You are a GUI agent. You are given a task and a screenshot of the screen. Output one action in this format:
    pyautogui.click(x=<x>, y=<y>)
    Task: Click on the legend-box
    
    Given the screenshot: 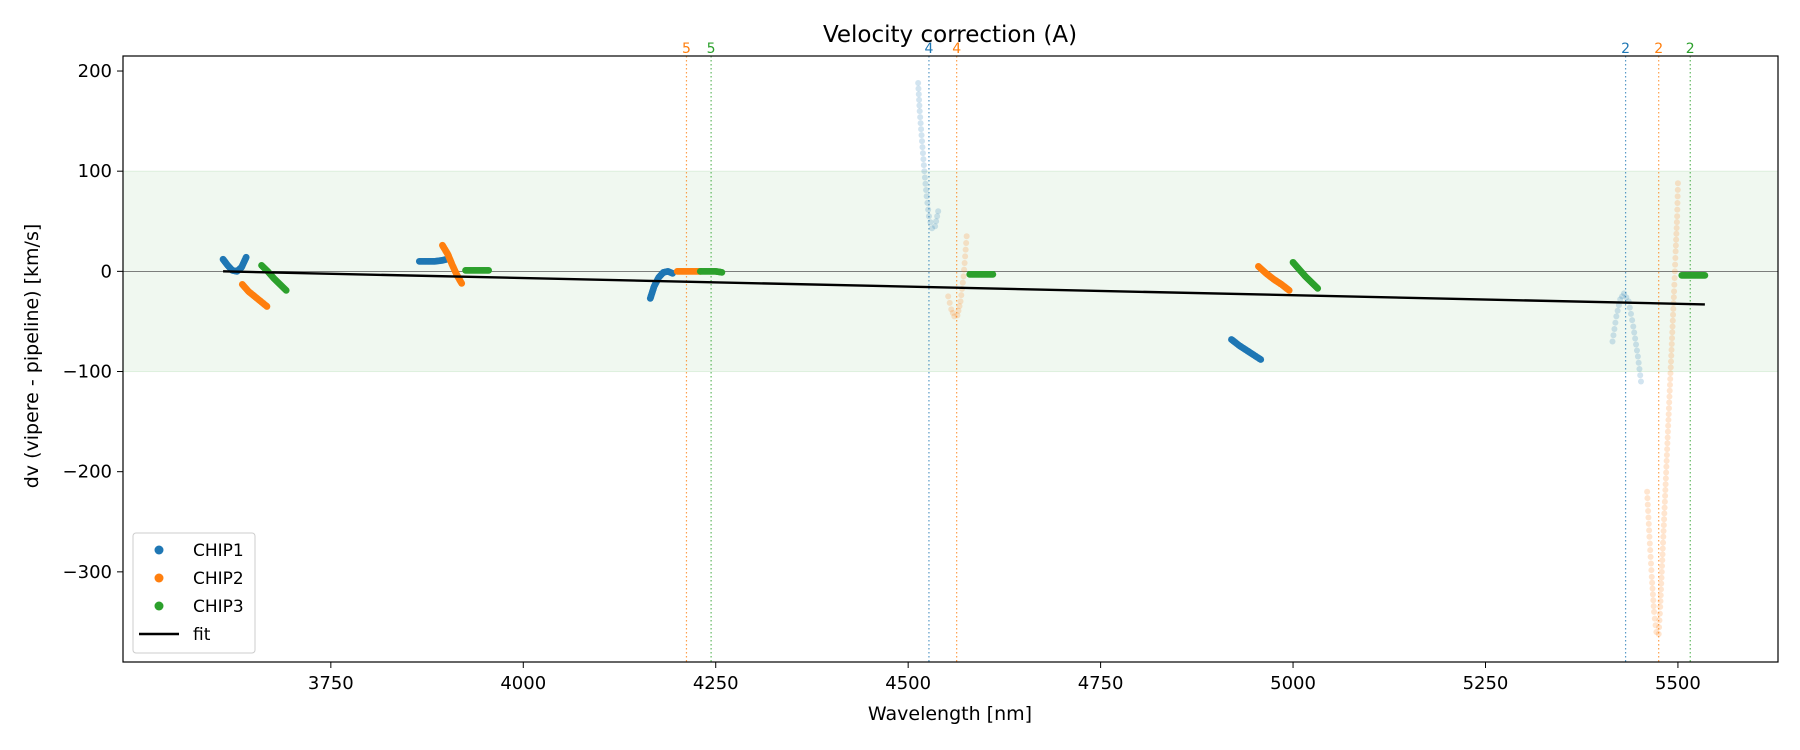 What is the action you would take?
    pyautogui.click(x=194, y=593)
    